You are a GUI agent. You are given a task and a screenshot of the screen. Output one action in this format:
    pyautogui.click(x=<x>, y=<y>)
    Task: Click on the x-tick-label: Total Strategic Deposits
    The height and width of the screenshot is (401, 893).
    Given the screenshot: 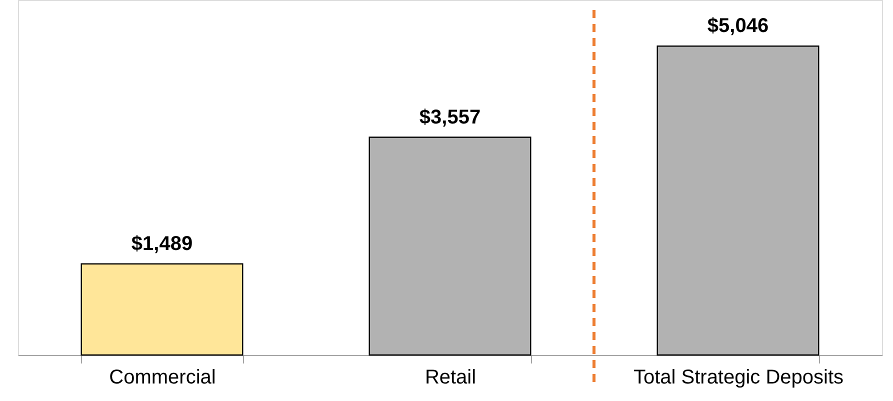 What is the action you would take?
    pyautogui.click(x=738, y=377)
    